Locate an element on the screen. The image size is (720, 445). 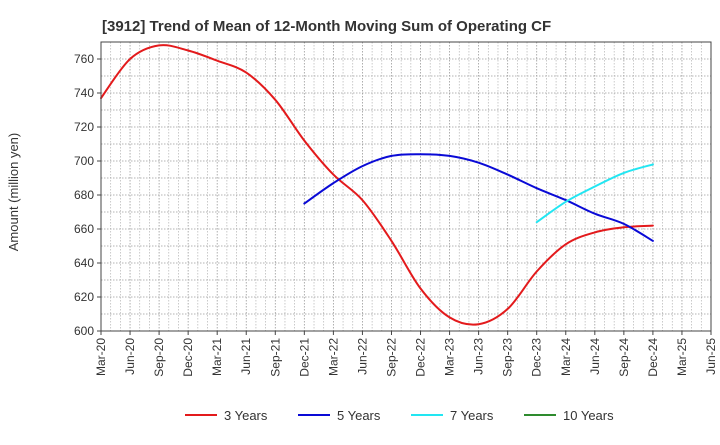
x-tick-label: Sep-23 is located at coordinates (508, 357).